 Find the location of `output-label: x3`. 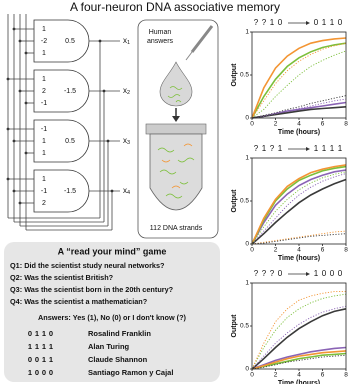

output-label: x3 is located at coordinates (126, 141).